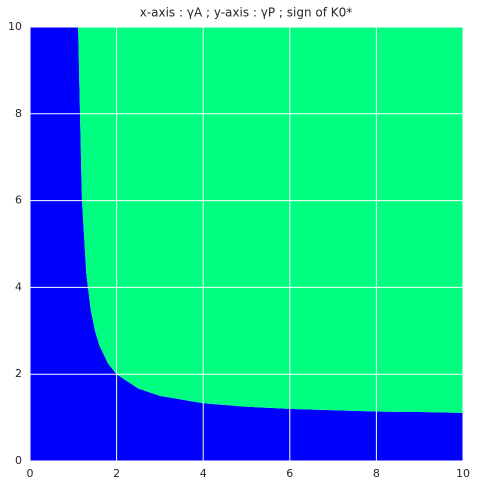 The height and width of the screenshot is (488, 477). I want to click on x-tick-label: 8, so click(376, 473).